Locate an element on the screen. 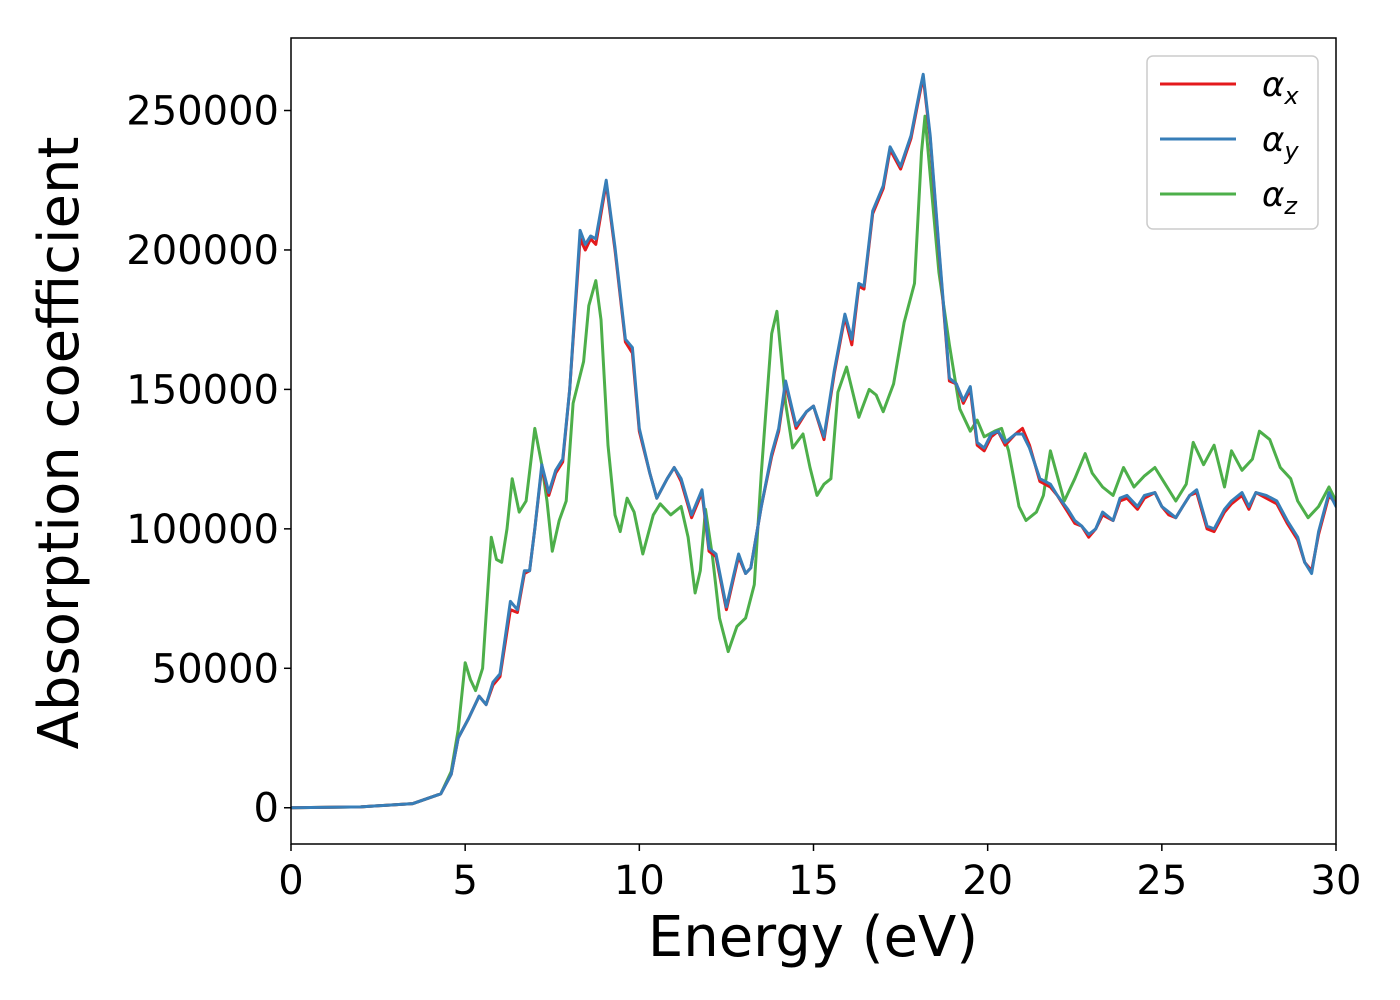 The image size is (1400, 1000). x-tick-label: 20 is located at coordinates (987, 881).